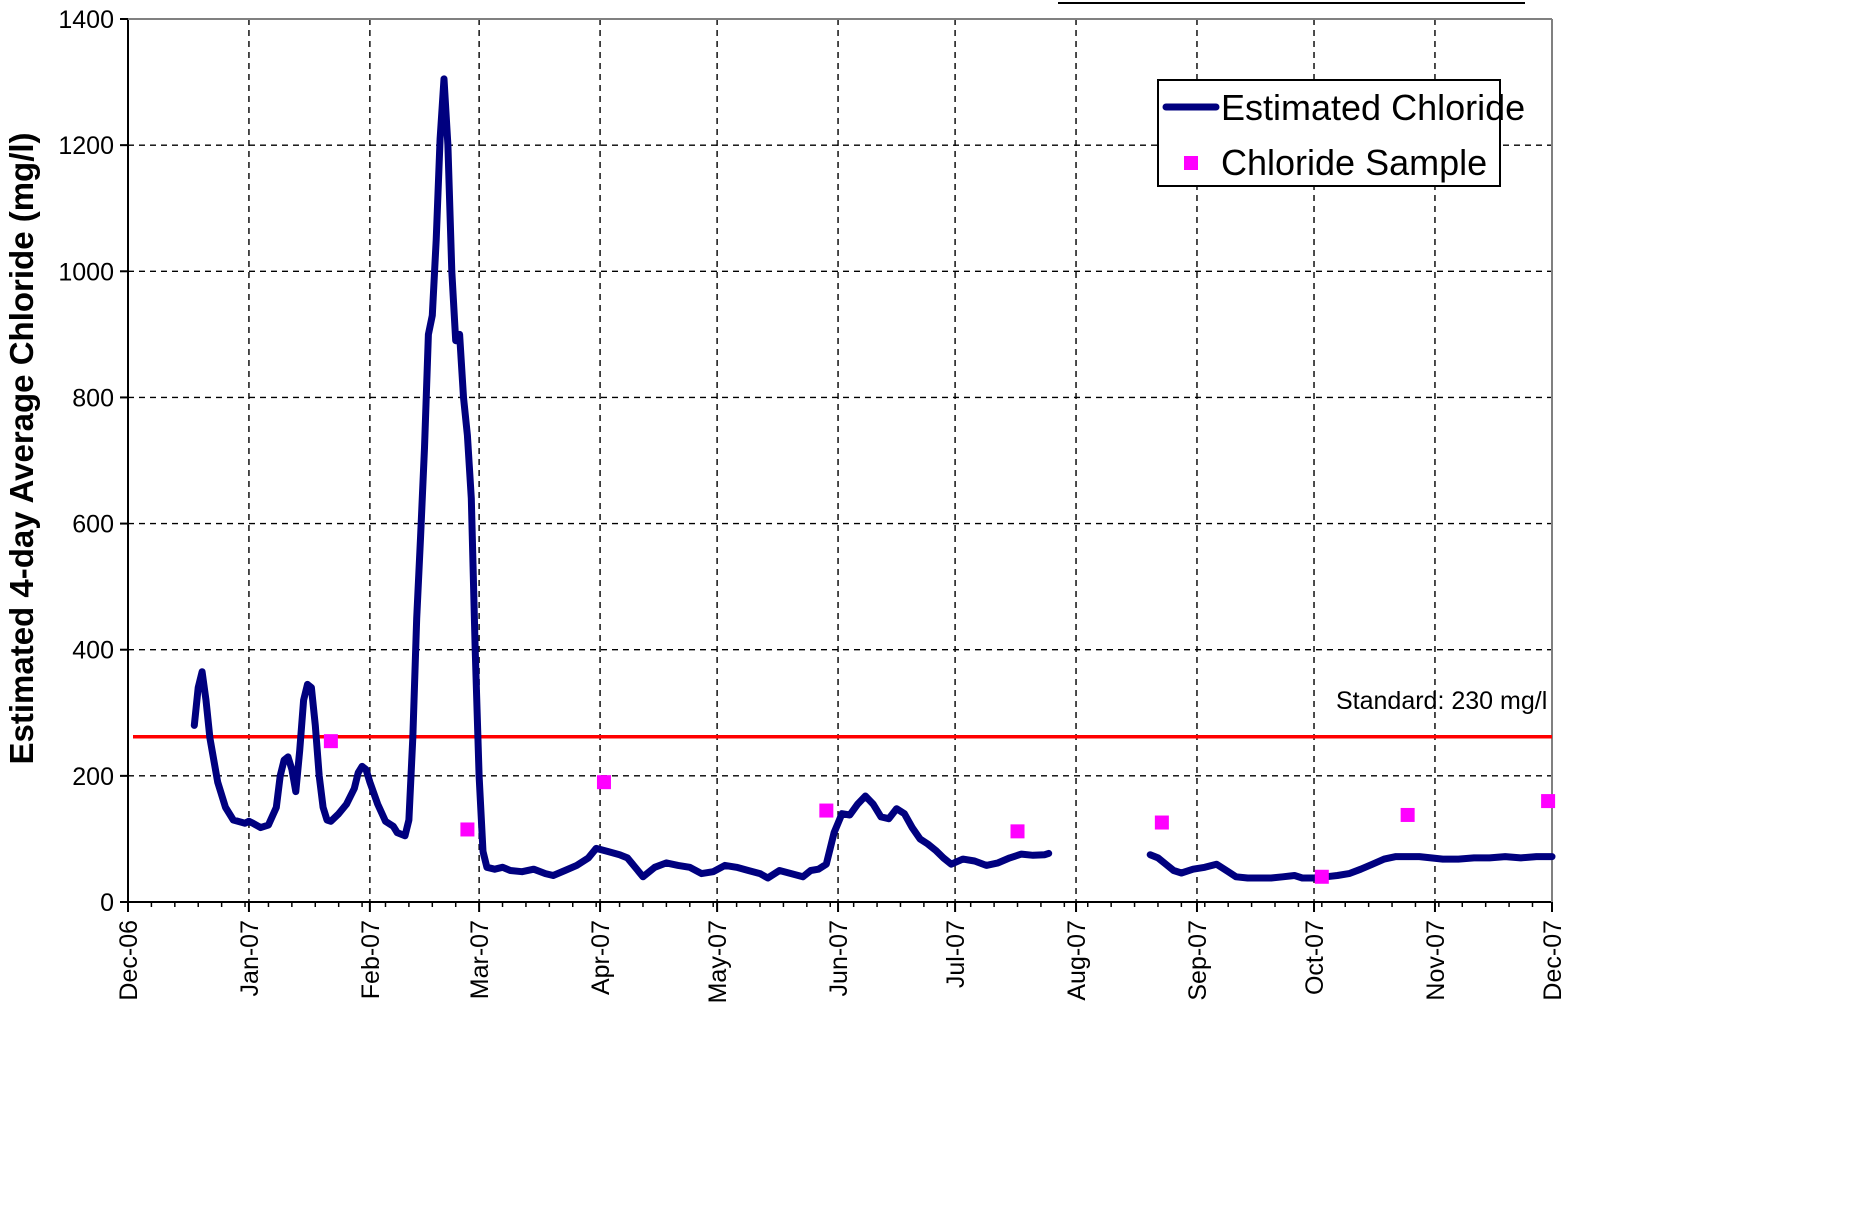 This screenshot has width=1863, height=1207. What do you see at coordinates (250, 958) in the screenshot?
I see `x-tick-label: Jan-07` at bounding box center [250, 958].